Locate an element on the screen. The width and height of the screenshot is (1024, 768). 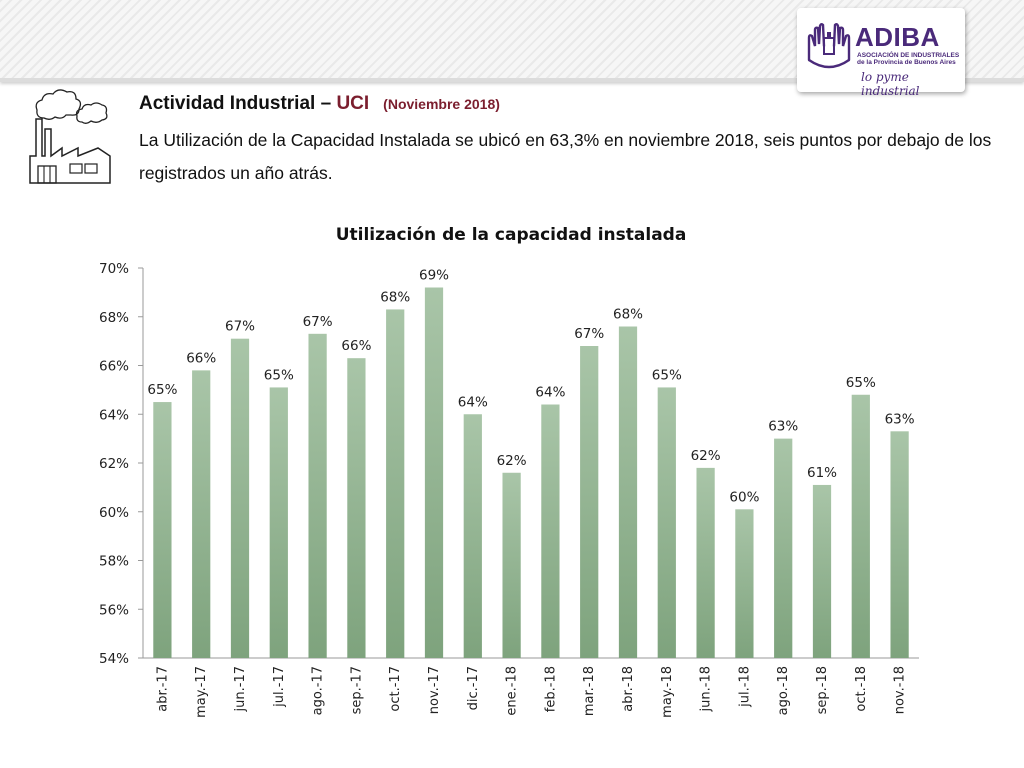
adiba-emblem-icon is located at coordinates (829, 46).